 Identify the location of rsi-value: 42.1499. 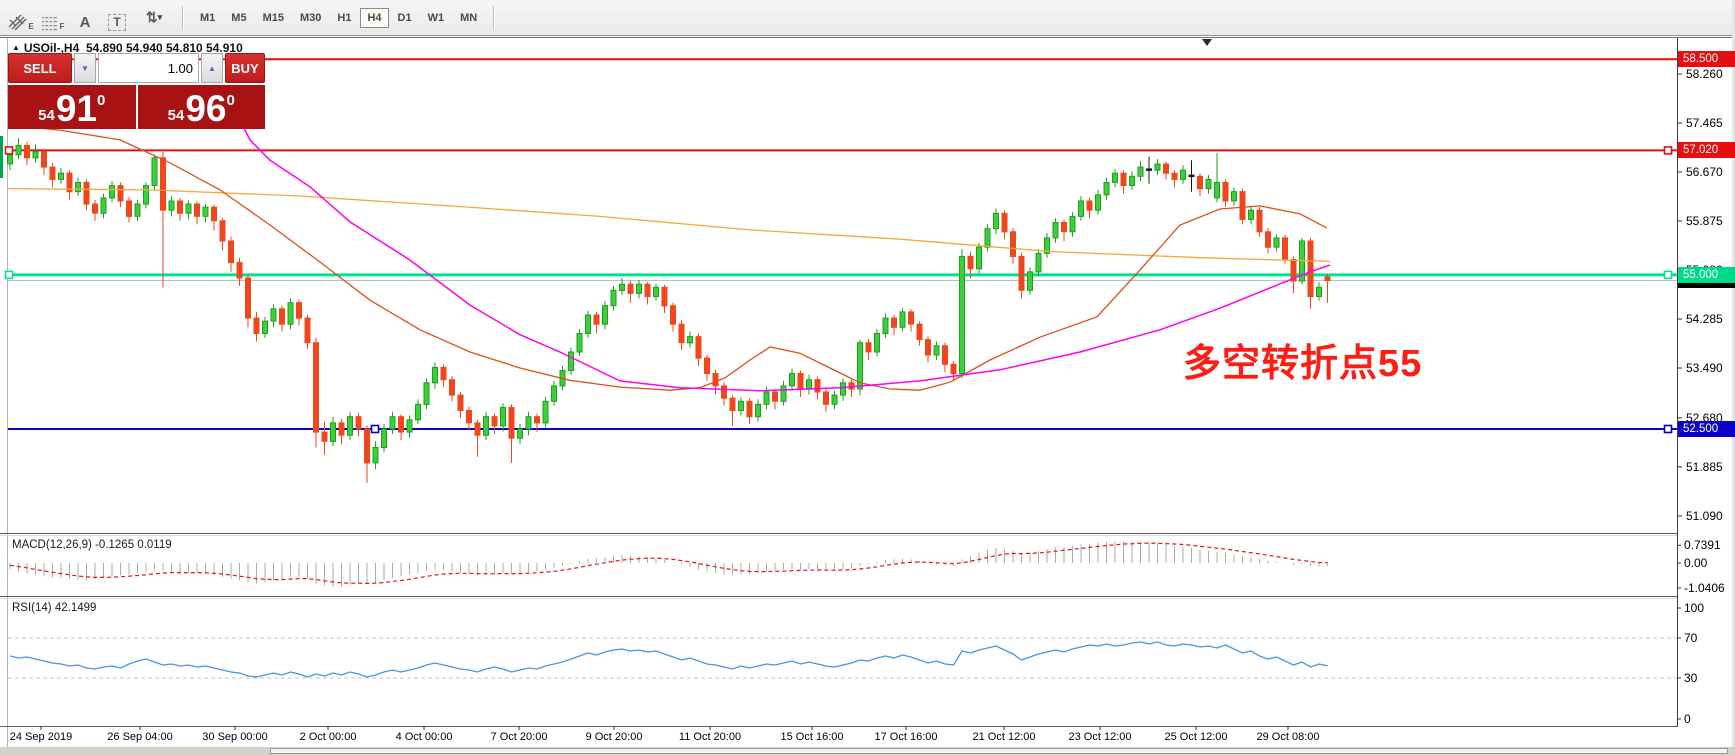
(75, 608).